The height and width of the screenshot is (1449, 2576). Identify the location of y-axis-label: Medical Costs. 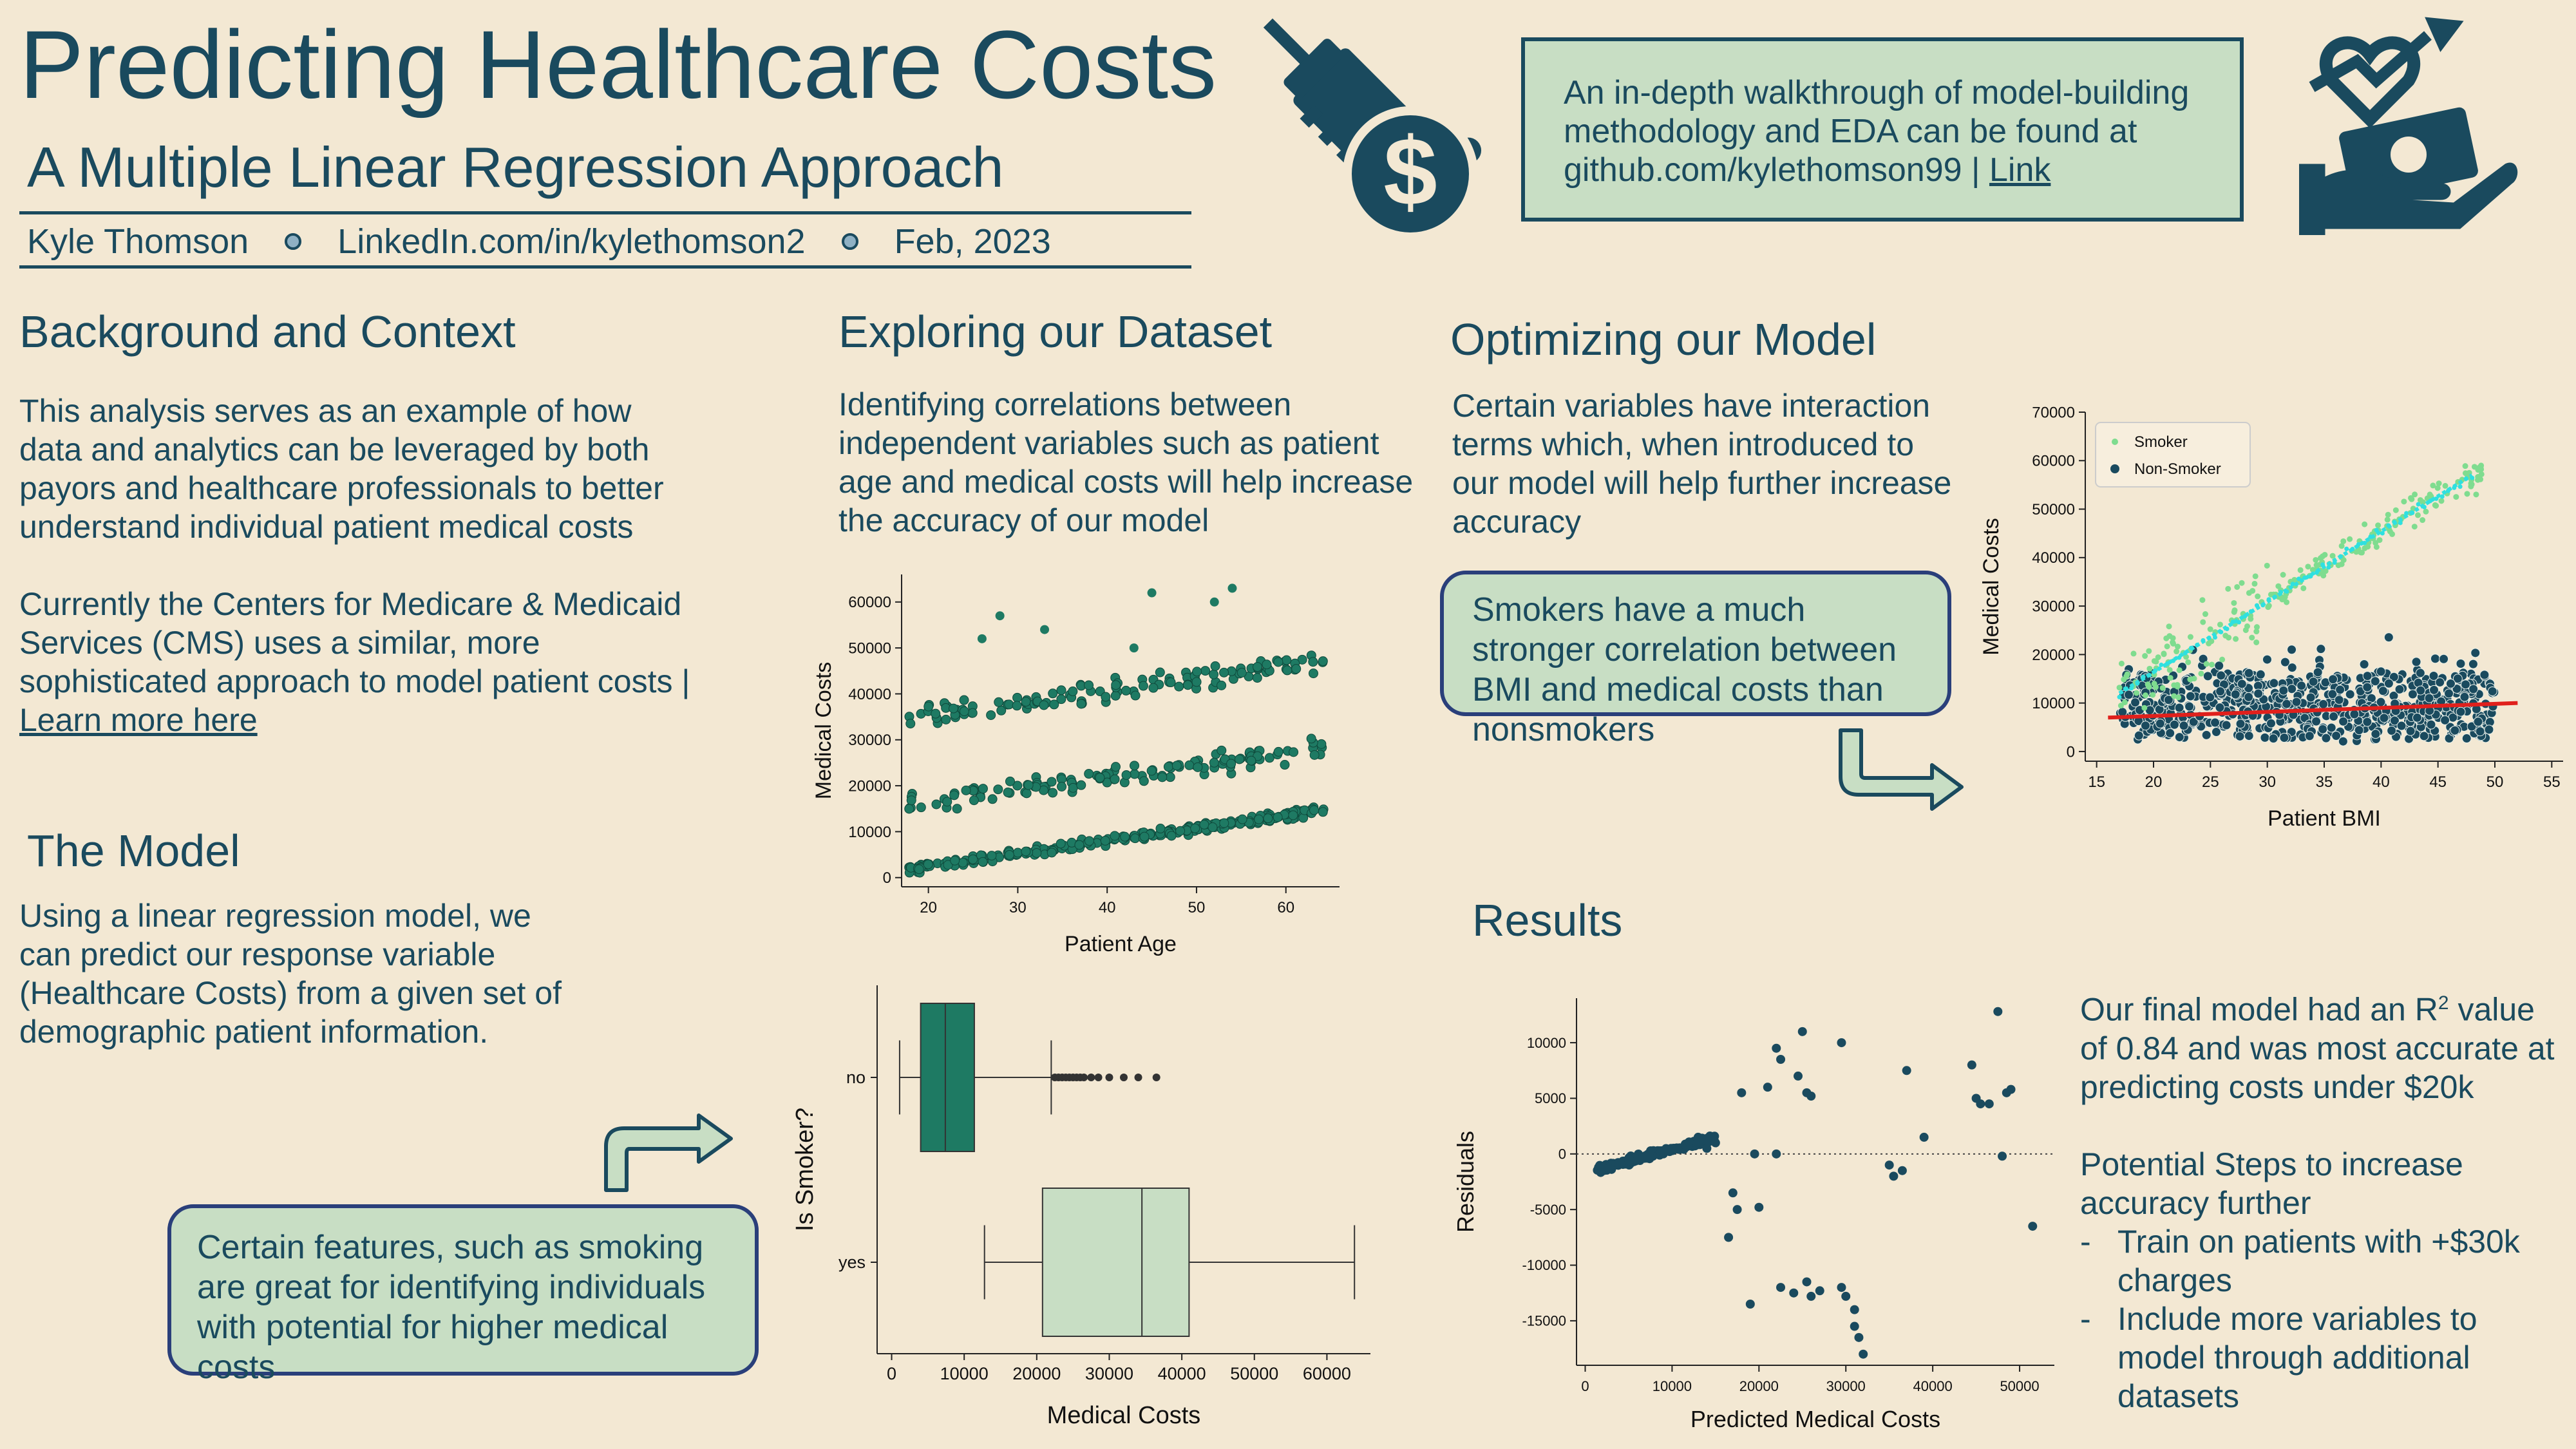
(1991, 587).